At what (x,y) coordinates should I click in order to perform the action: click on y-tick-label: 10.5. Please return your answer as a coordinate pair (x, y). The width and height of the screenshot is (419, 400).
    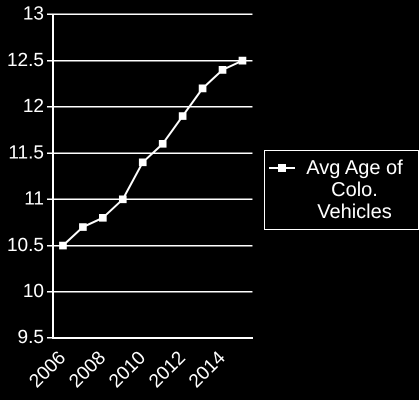
    Looking at the image, I should click on (25, 245).